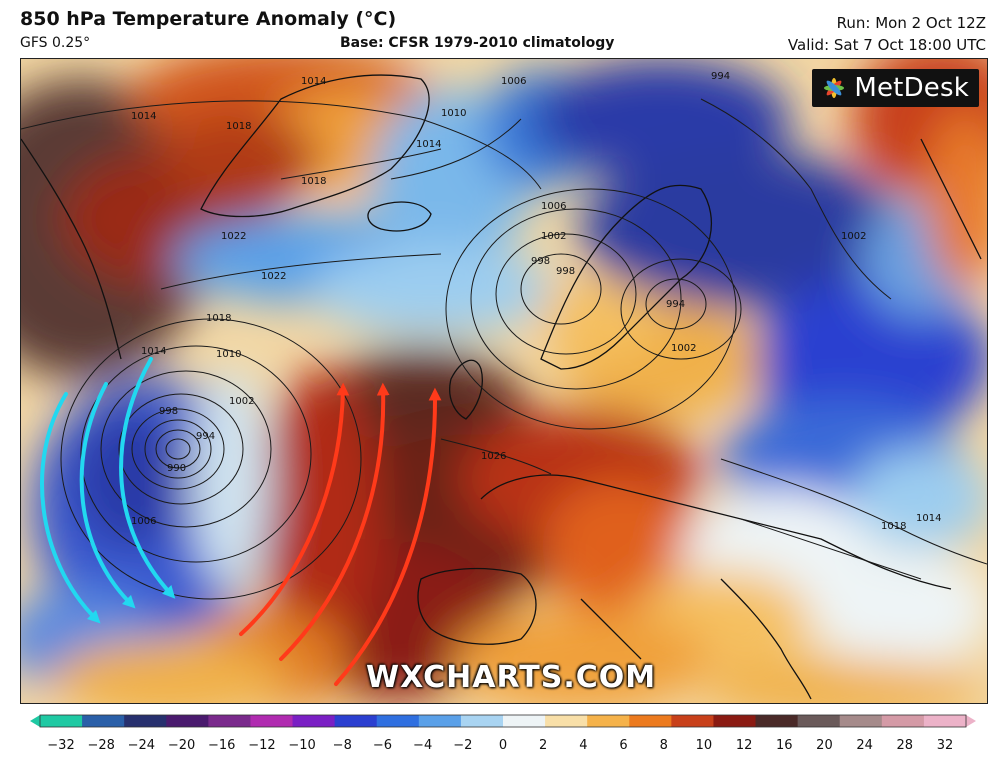 The height and width of the screenshot is (761, 1000). Describe the element at coordinates (664, 745) in the screenshot. I see `colorbar-tick-label: 8` at that location.